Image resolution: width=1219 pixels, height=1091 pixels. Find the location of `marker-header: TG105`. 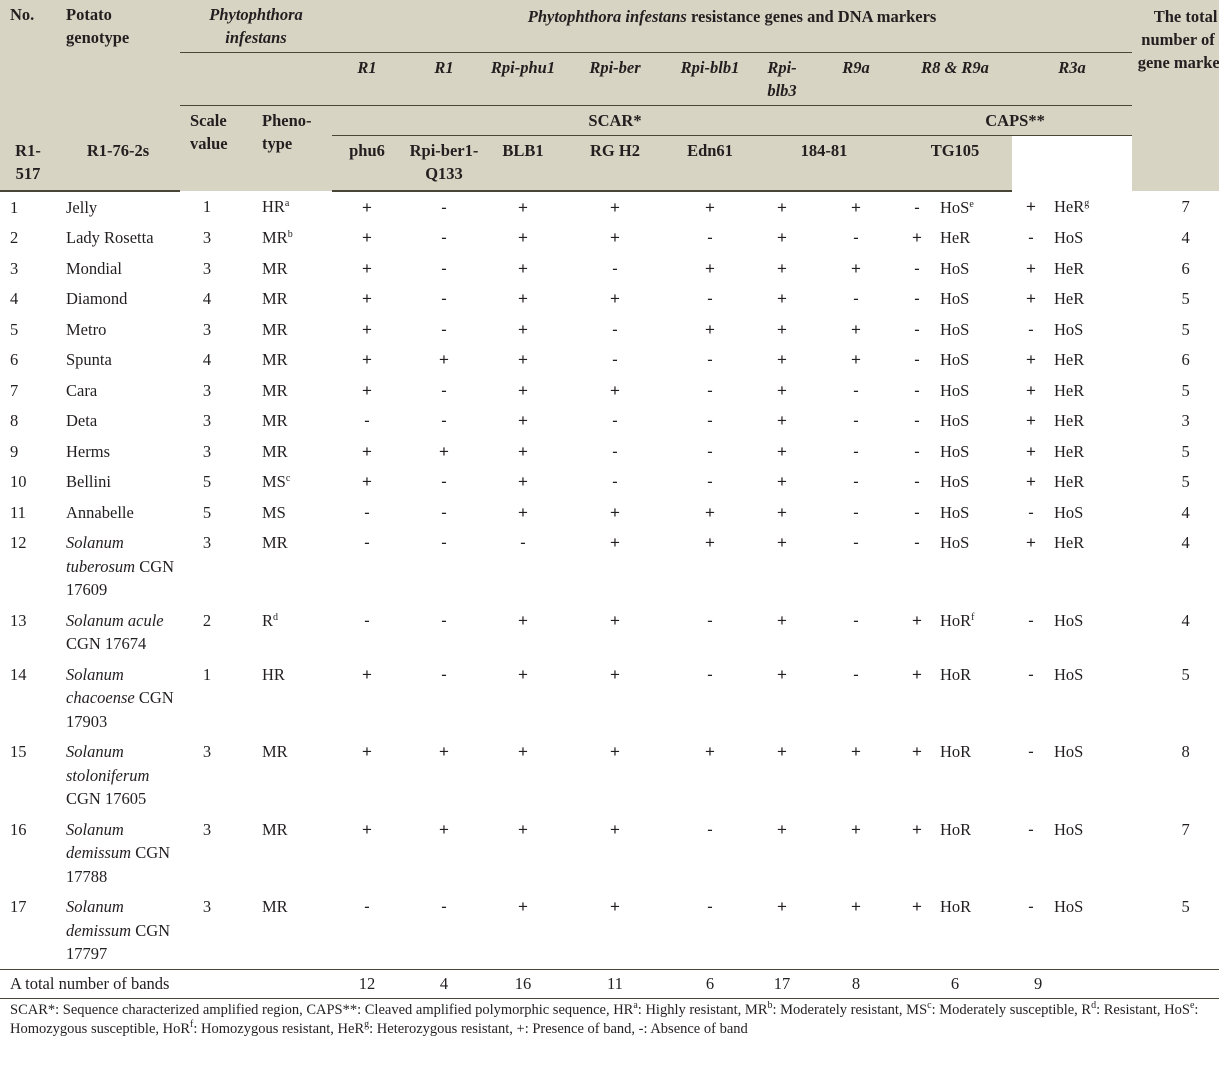

marker-header: TG105 is located at coordinates (955, 163).